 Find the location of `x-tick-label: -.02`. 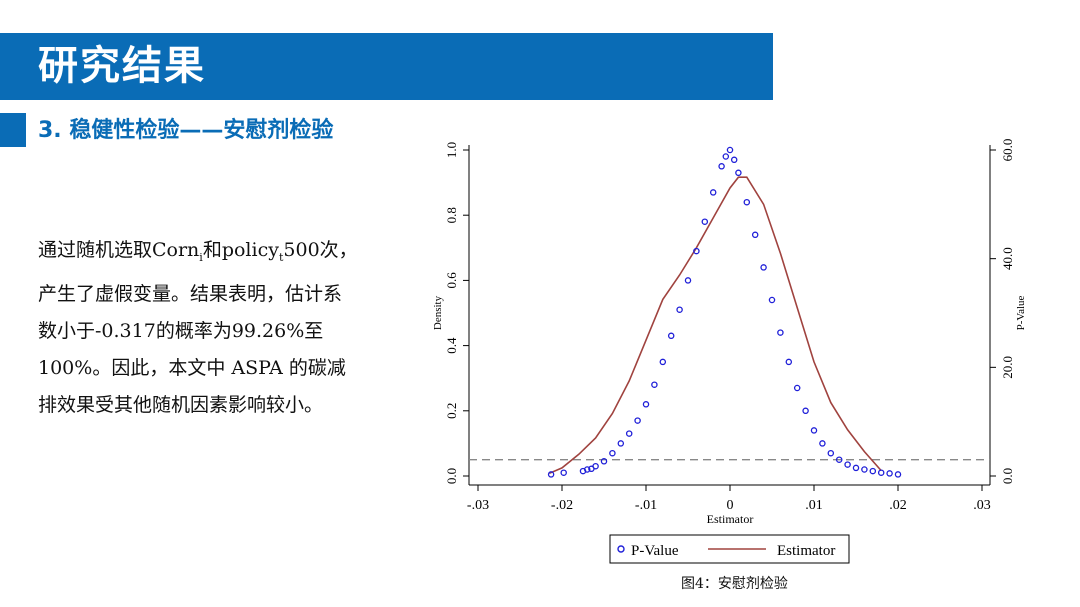

x-tick-label: -.02 is located at coordinates (562, 505).